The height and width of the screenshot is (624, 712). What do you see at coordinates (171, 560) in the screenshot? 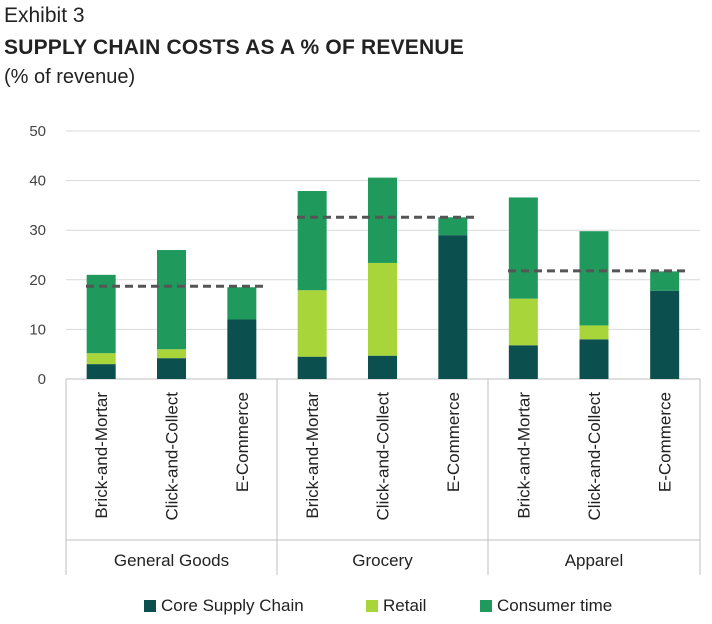
I see `group-label: General Goods` at bounding box center [171, 560].